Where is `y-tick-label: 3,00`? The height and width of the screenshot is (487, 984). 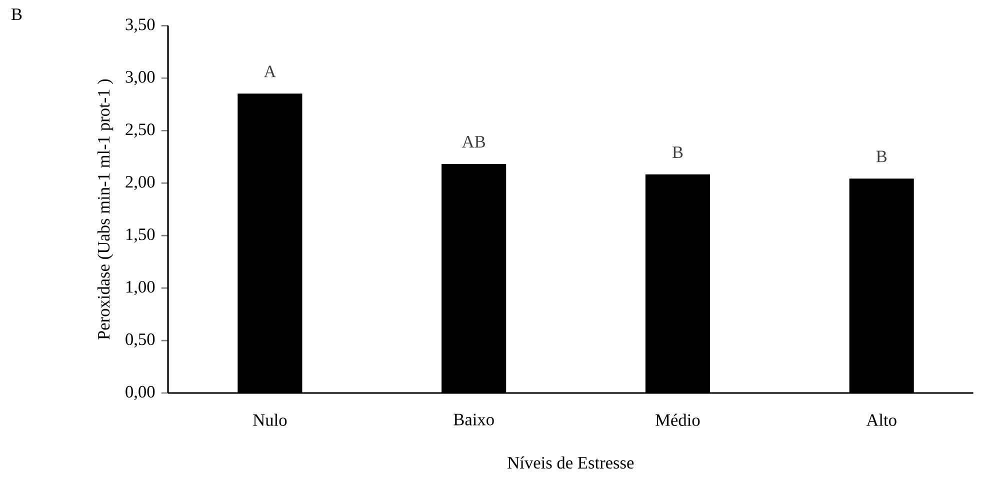
y-tick-label: 3,00 is located at coordinates (140, 78).